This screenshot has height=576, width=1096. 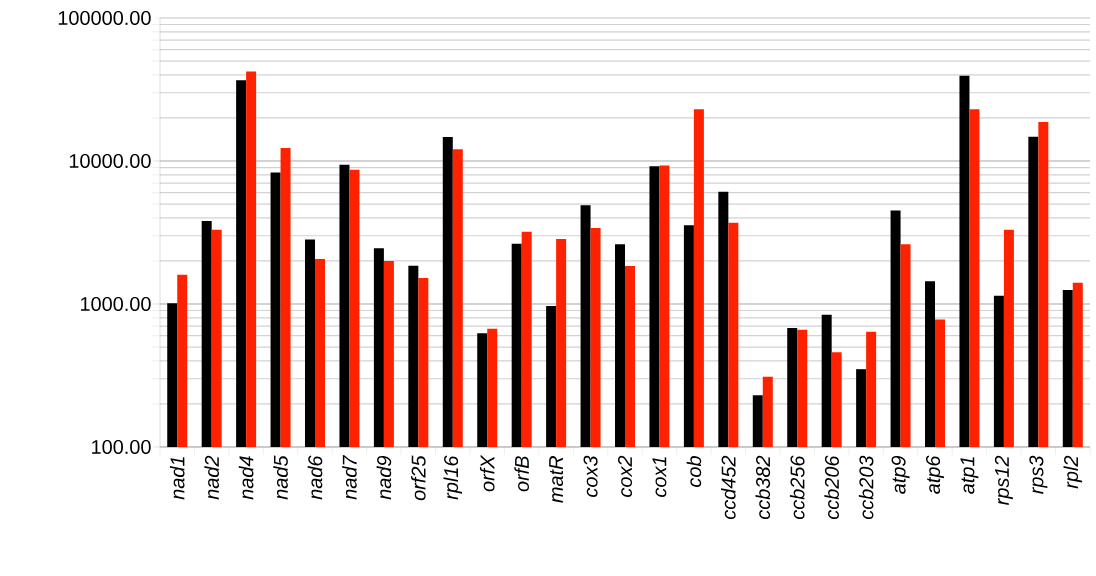 I want to click on x-tick-label: atp1, so click(x=969, y=475).